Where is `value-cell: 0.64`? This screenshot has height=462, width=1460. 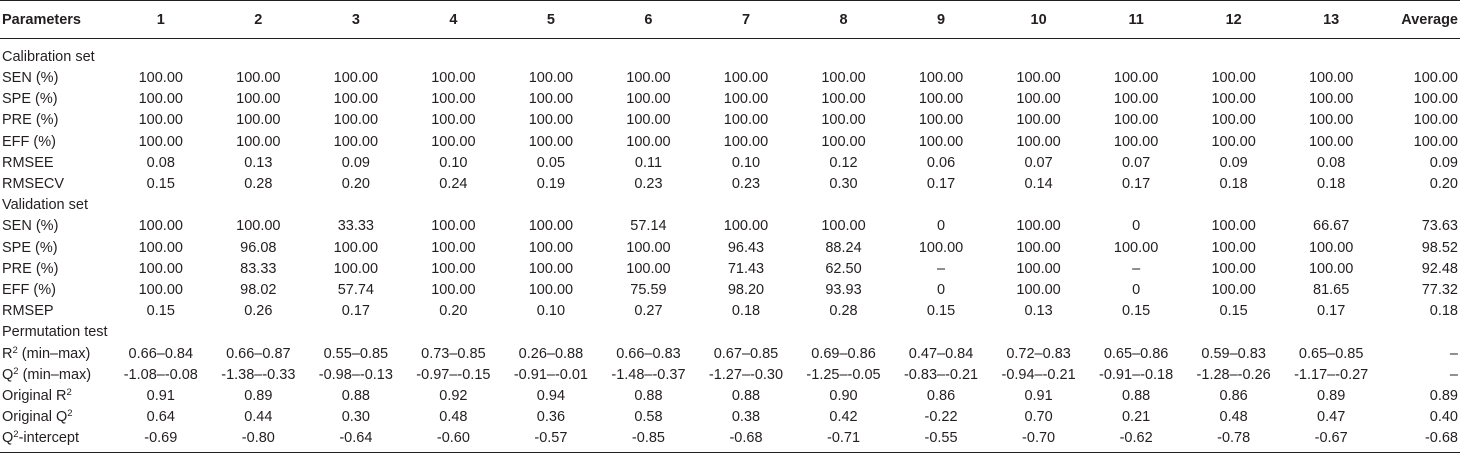
value-cell: 0.64 is located at coordinates (160, 417).